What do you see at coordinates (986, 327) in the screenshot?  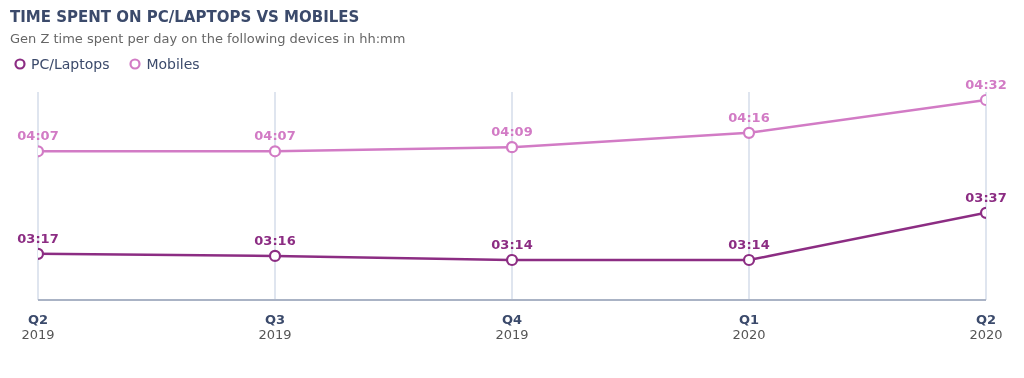 I see `x-tick-label: Q2 2020` at bounding box center [986, 327].